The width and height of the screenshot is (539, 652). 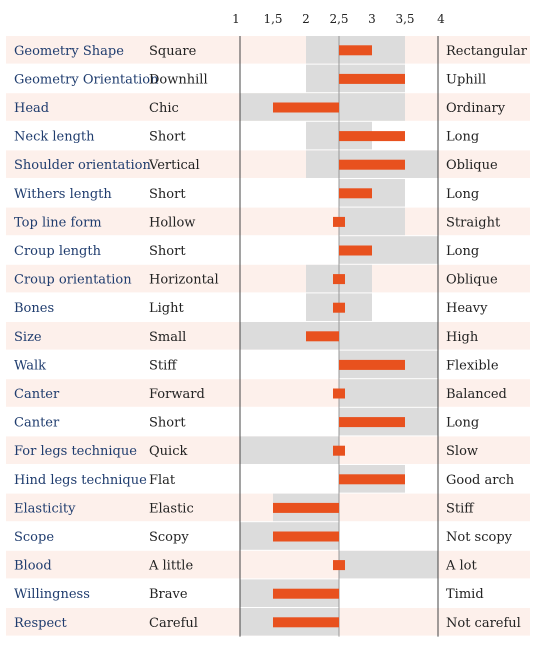 I want to click on low-anchor-label: Brave, so click(x=168, y=594).